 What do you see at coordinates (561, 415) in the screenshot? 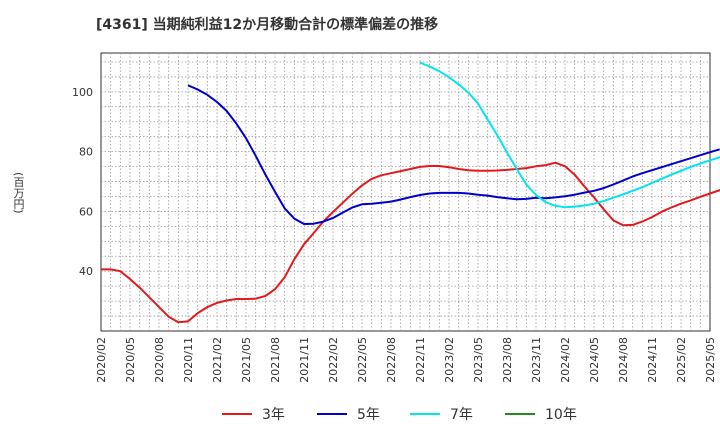
I see `legend-label: 10年` at bounding box center [561, 415].